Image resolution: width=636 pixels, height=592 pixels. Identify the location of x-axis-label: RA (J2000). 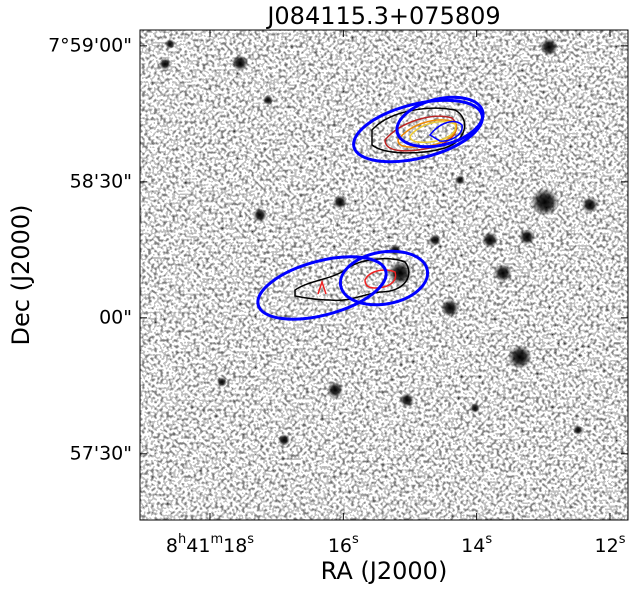
(384, 571).